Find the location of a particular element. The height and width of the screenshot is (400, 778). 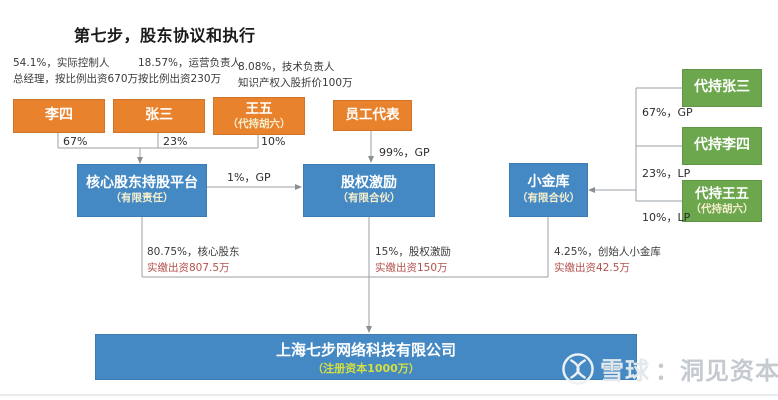

bottom-divider is located at coordinates (389, 395).